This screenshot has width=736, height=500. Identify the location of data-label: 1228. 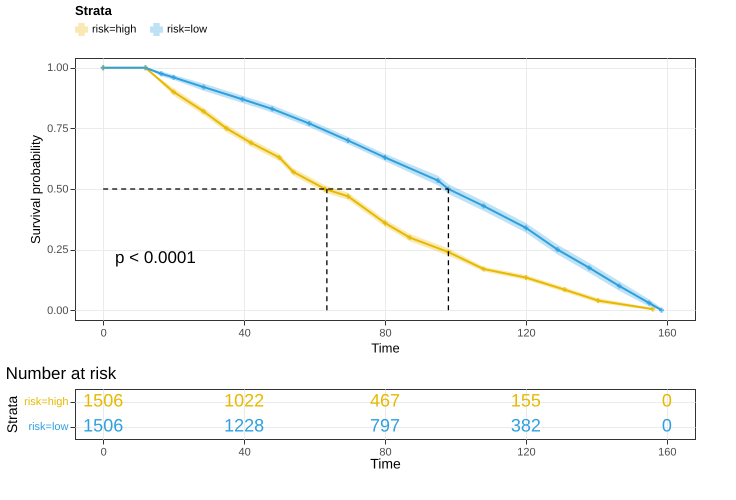
(244, 426).